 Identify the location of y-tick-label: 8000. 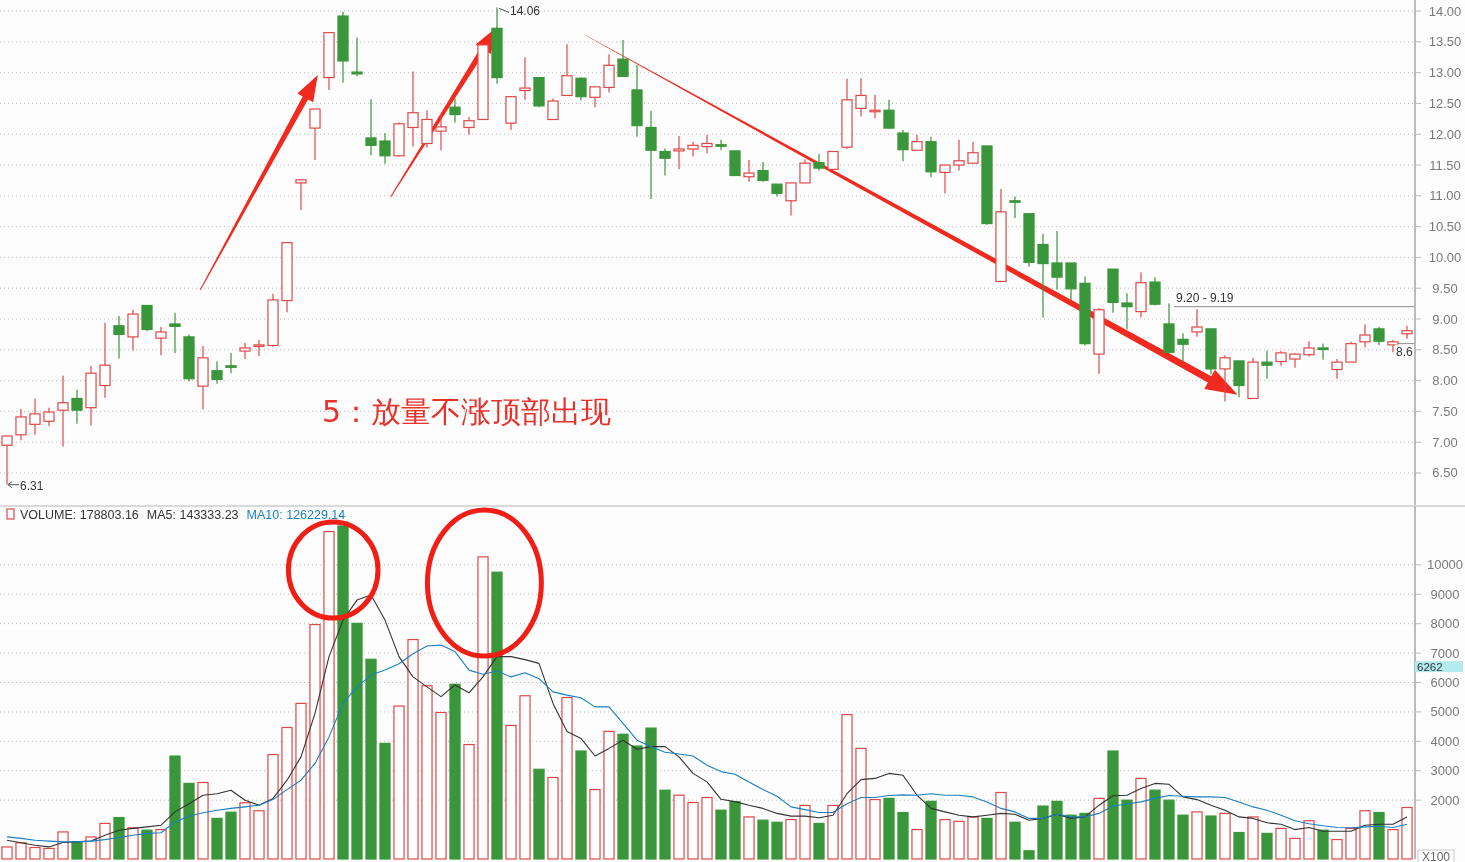
(1445, 624).